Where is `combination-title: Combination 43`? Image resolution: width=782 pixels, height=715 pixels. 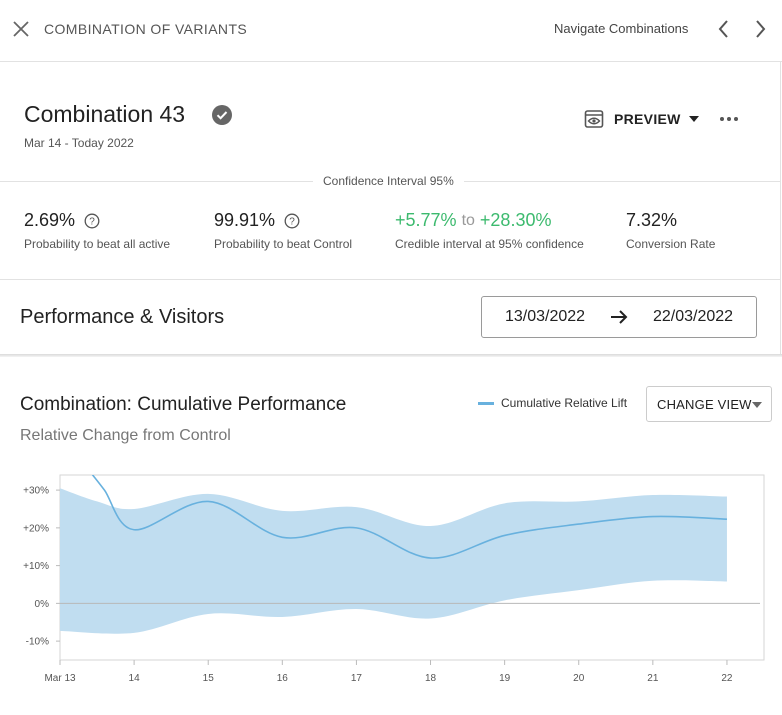 combination-title: Combination 43 is located at coordinates (105, 114).